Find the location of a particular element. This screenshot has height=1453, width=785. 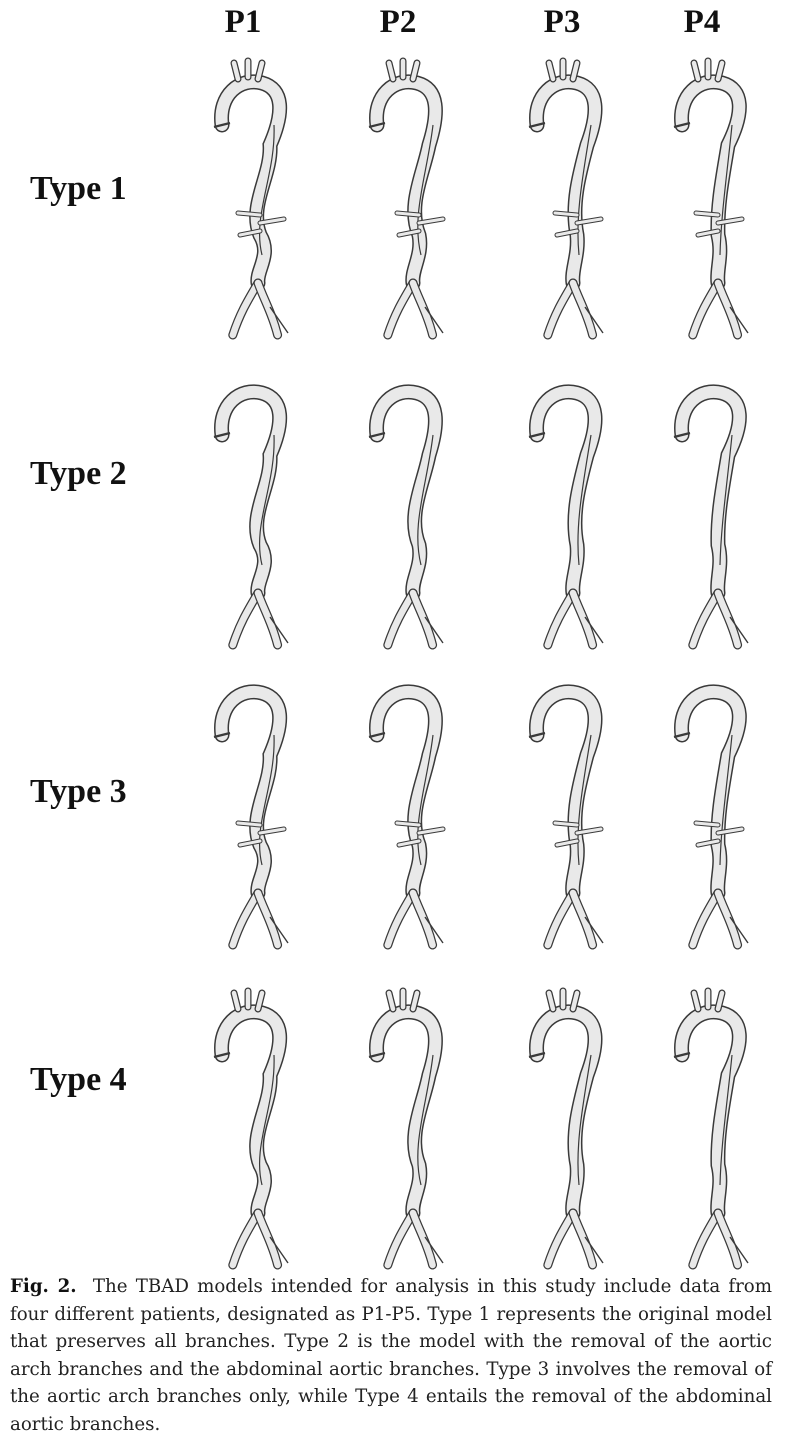

aorta-model-type-4-p4 is located at coordinates (711, 1128).